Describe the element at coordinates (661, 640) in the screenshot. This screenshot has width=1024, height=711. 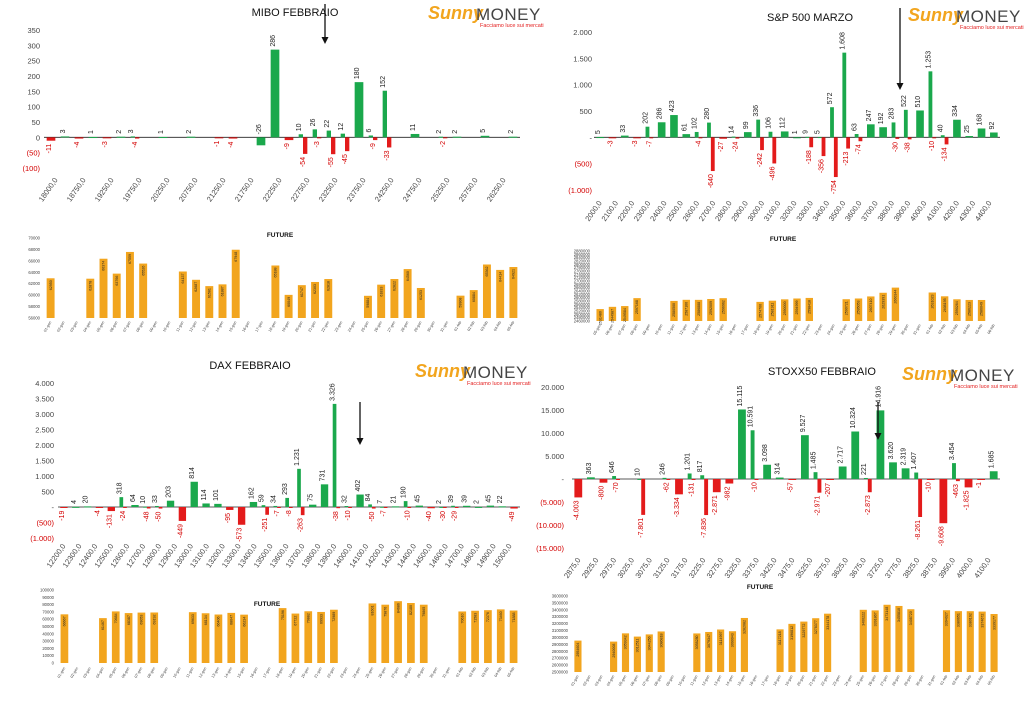
I see `future-value-label: 3086818` at that location.